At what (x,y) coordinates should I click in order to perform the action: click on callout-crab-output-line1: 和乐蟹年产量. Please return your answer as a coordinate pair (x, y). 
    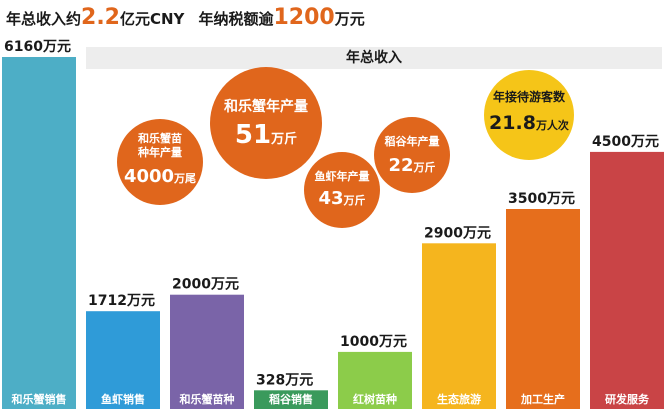
    Looking at the image, I should click on (266, 106).